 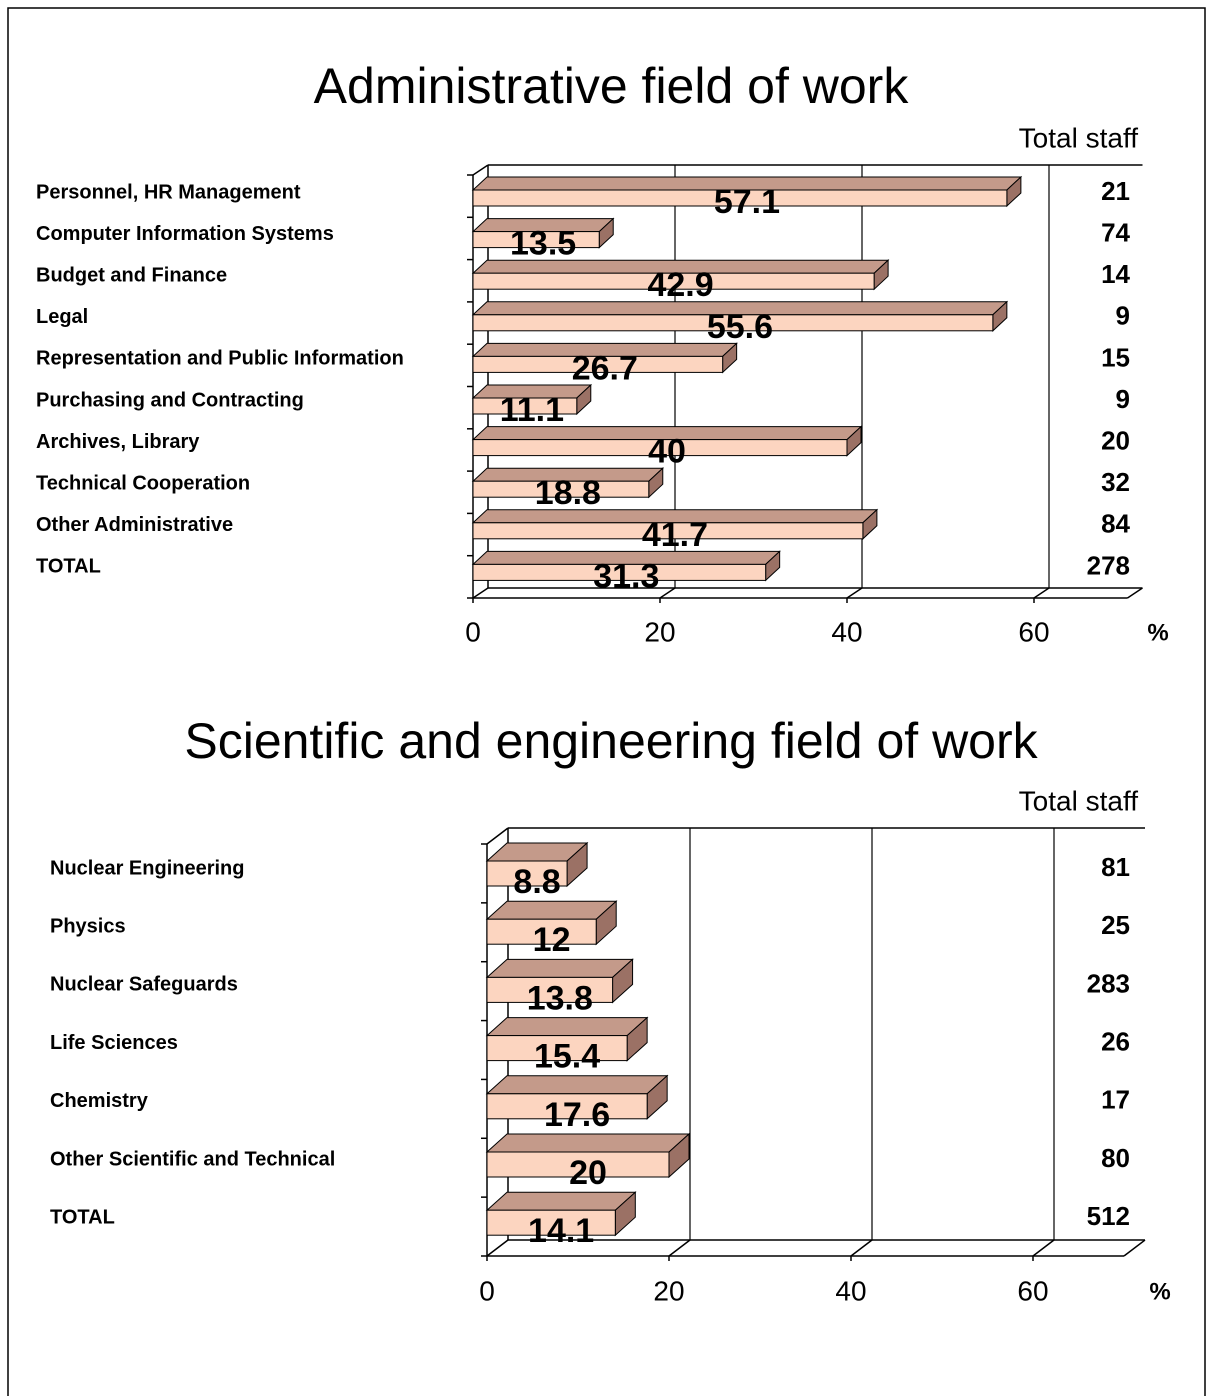 What do you see at coordinates (220, 359) in the screenshot?
I see `category-label: Representation and Public Information` at bounding box center [220, 359].